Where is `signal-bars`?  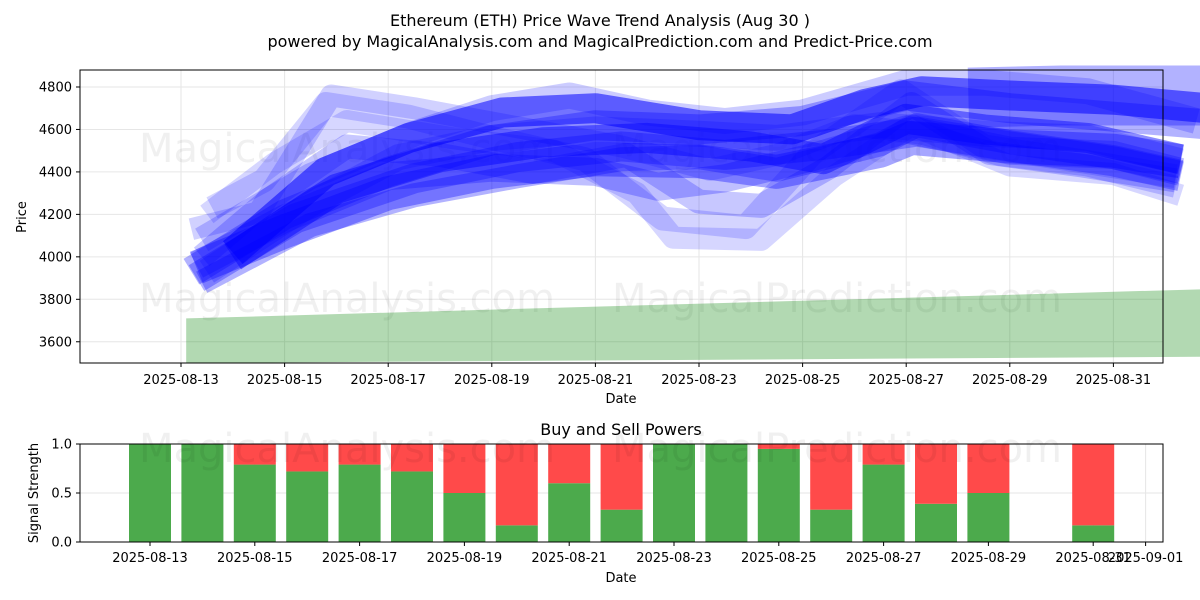 signal-bars is located at coordinates (622, 493).